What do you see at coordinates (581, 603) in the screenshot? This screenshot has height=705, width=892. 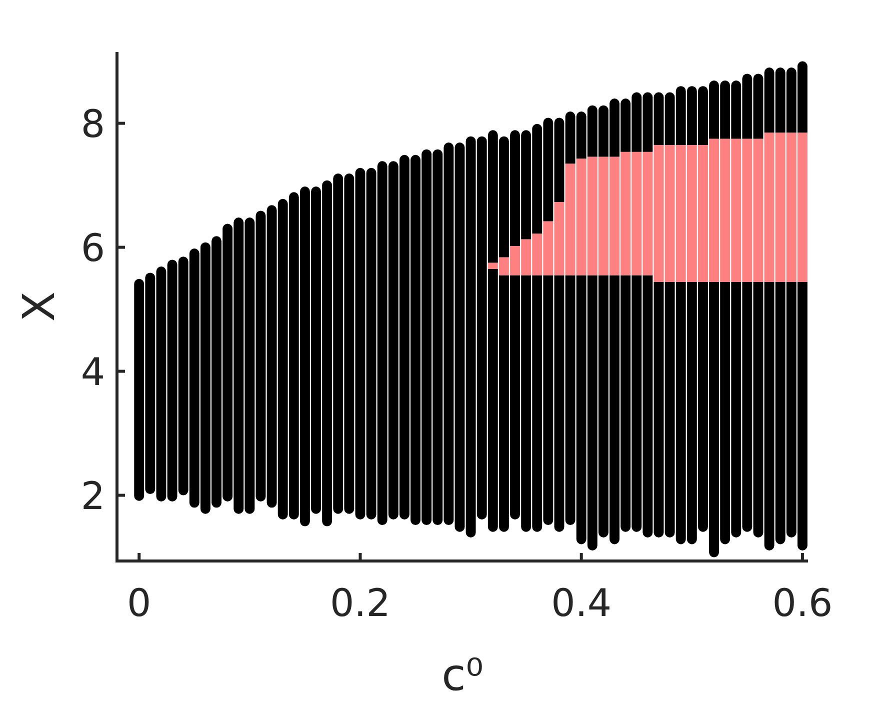 I see `x-tick-label: 0.4` at bounding box center [581, 603].